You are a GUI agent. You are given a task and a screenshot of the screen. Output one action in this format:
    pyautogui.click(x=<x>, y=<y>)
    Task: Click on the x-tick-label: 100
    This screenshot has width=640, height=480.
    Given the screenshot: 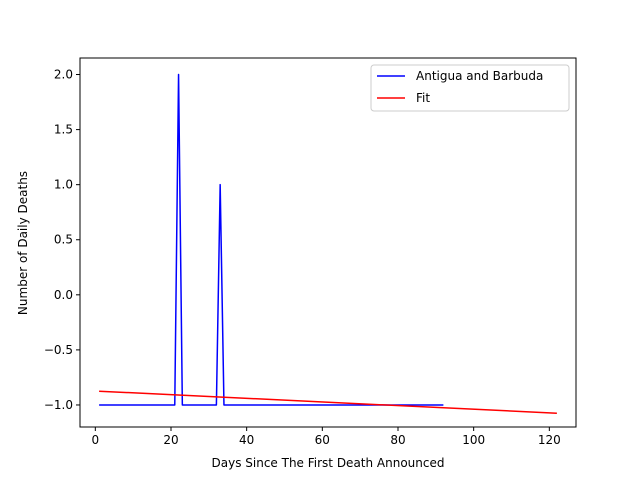 What is the action you would take?
    pyautogui.click(x=473, y=440)
    